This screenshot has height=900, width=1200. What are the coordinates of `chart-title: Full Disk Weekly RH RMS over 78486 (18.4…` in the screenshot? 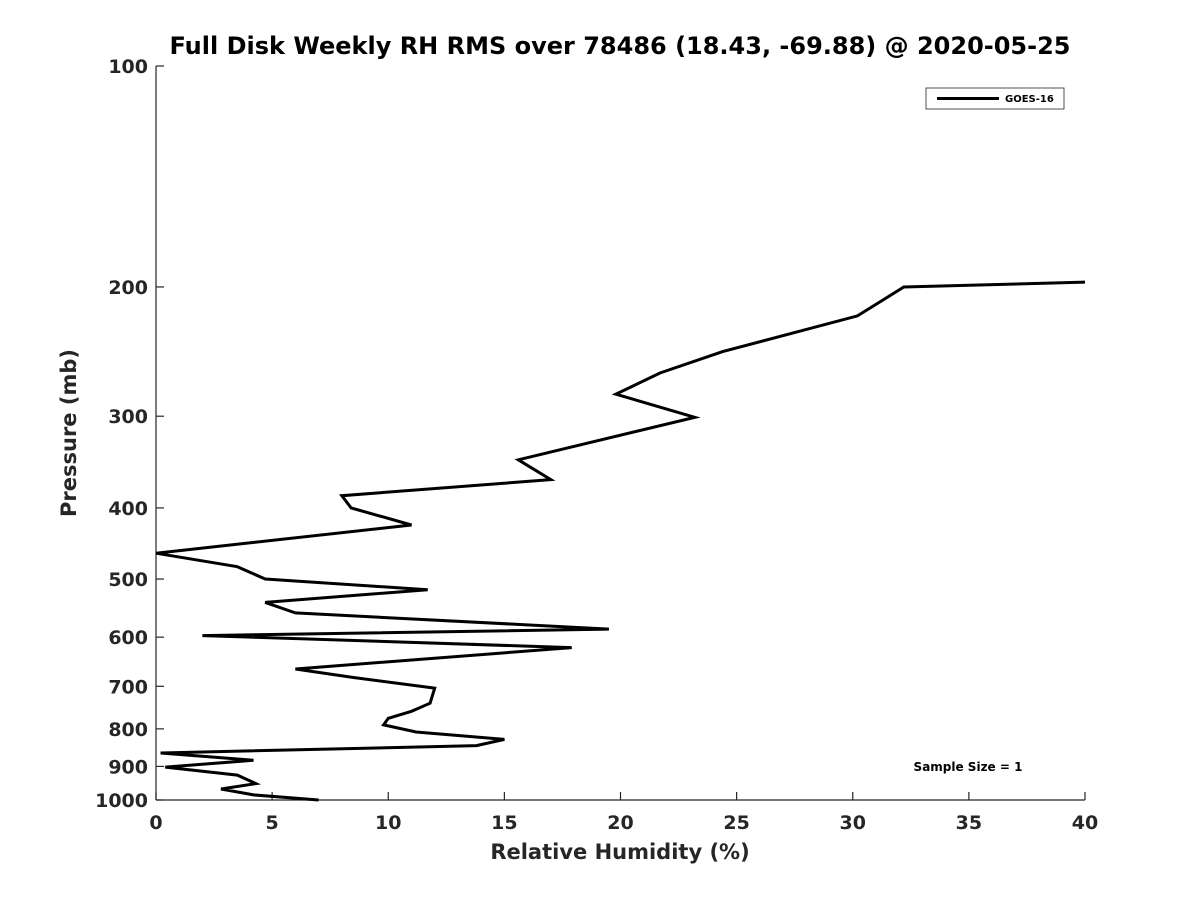 It's located at (619, 46).